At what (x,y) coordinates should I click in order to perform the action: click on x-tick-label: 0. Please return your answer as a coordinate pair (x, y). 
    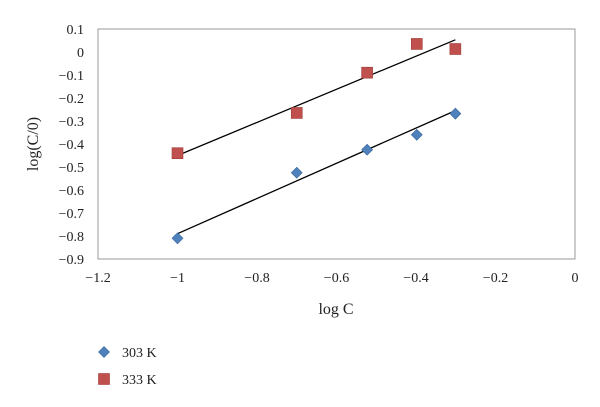
    Looking at the image, I should click on (575, 278).